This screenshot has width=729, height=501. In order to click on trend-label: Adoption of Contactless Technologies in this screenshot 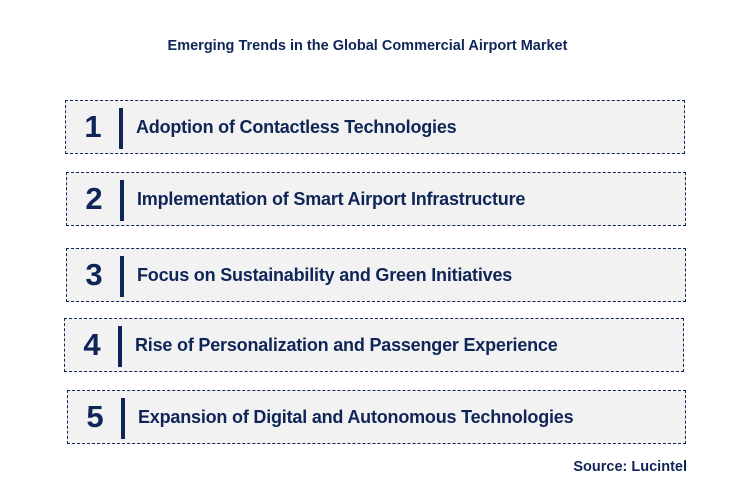, I will do `click(296, 126)`.